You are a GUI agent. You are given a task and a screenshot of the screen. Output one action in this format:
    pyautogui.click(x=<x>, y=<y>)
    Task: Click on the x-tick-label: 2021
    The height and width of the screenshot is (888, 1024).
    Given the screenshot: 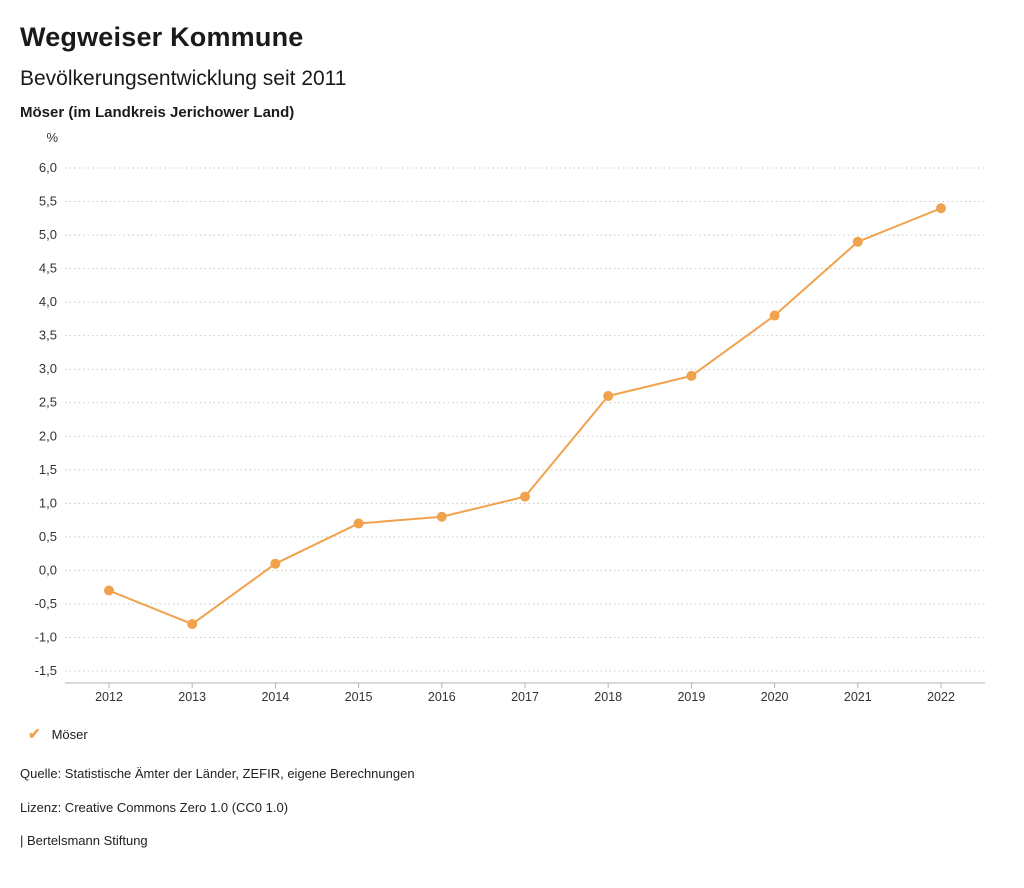 What is the action you would take?
    pyautogui.click(x=858, y=697)
    